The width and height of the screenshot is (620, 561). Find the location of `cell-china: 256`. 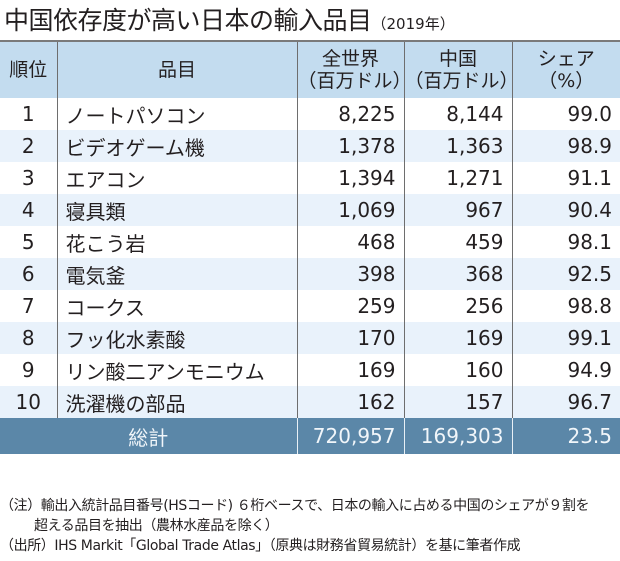

cell-china: 256 is located at coordinates (457, 306).